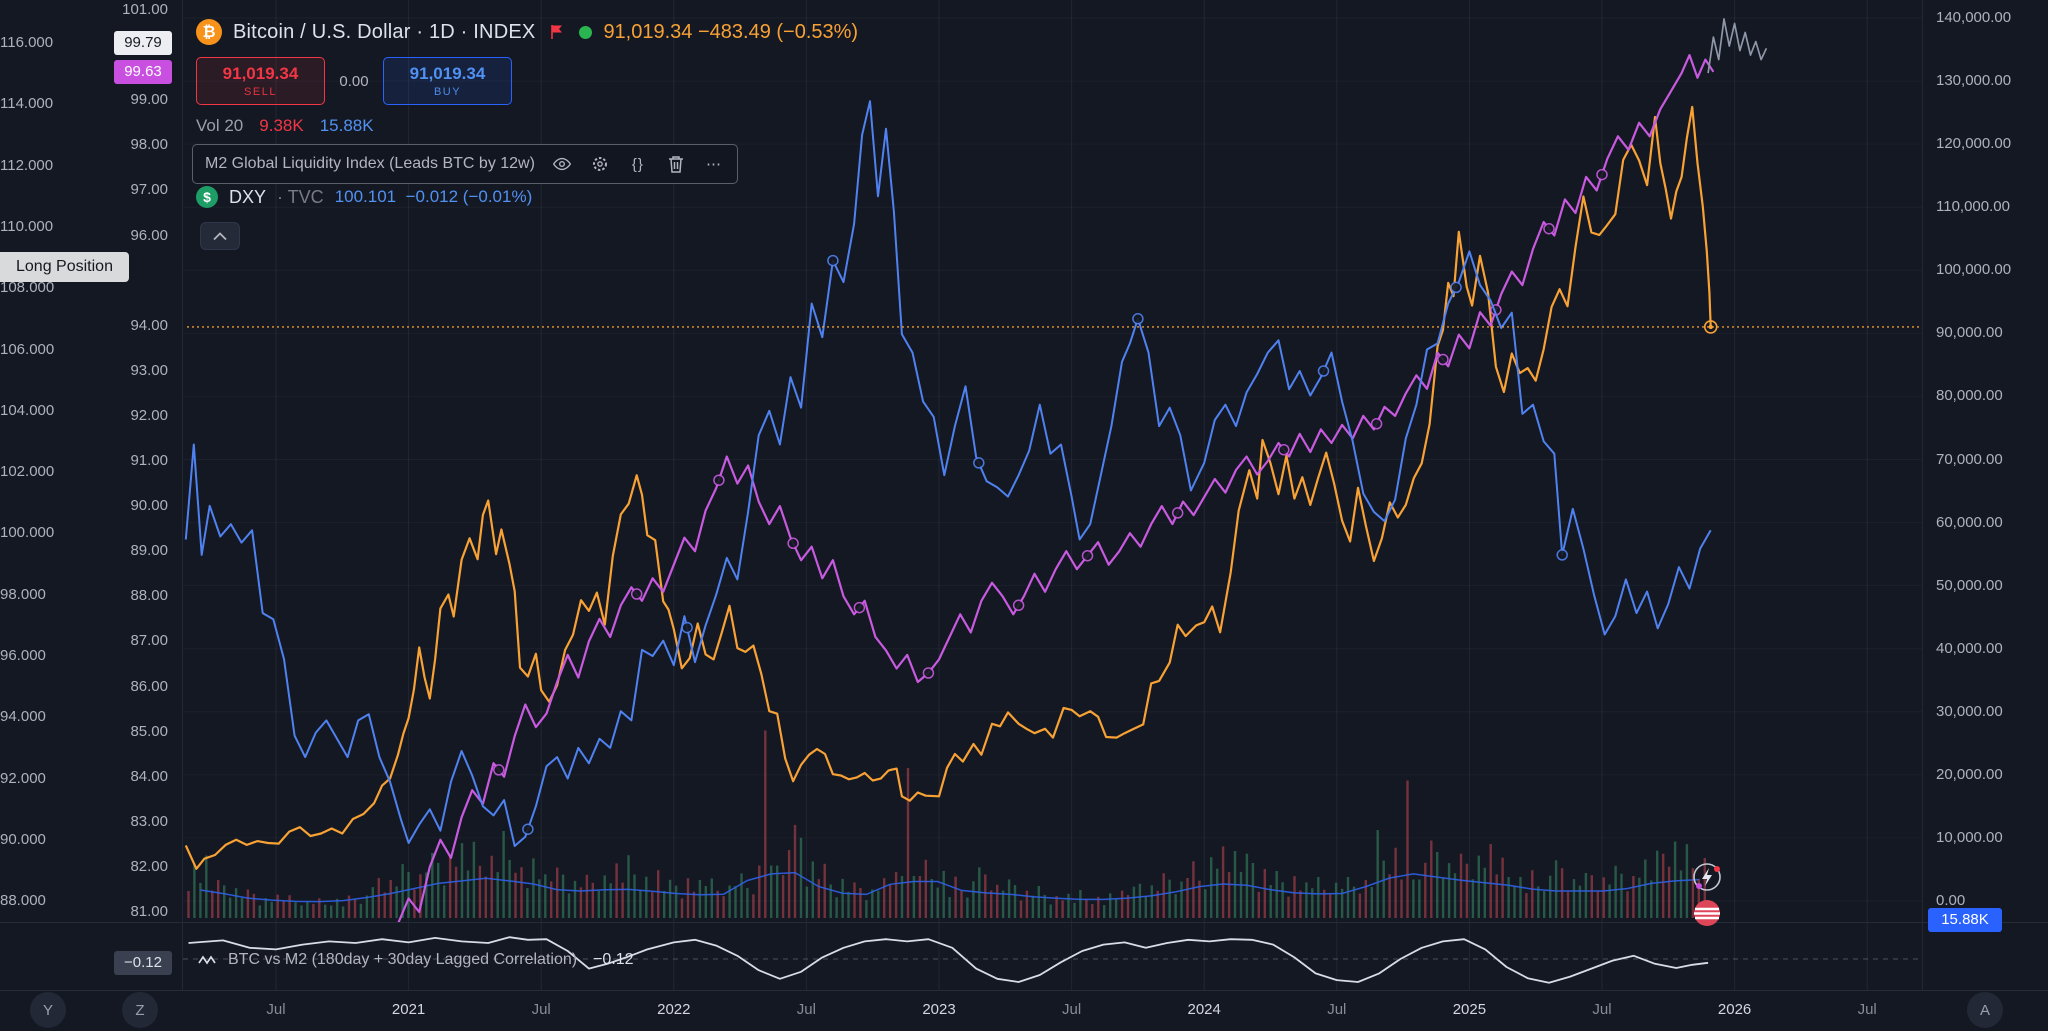 The width and height of the screenshot is (2048, 1031). What do you see at coordinates (149, 776) in the screenshot?
I see `price-label-m2: 84.00` at bounding box center [149, 776].